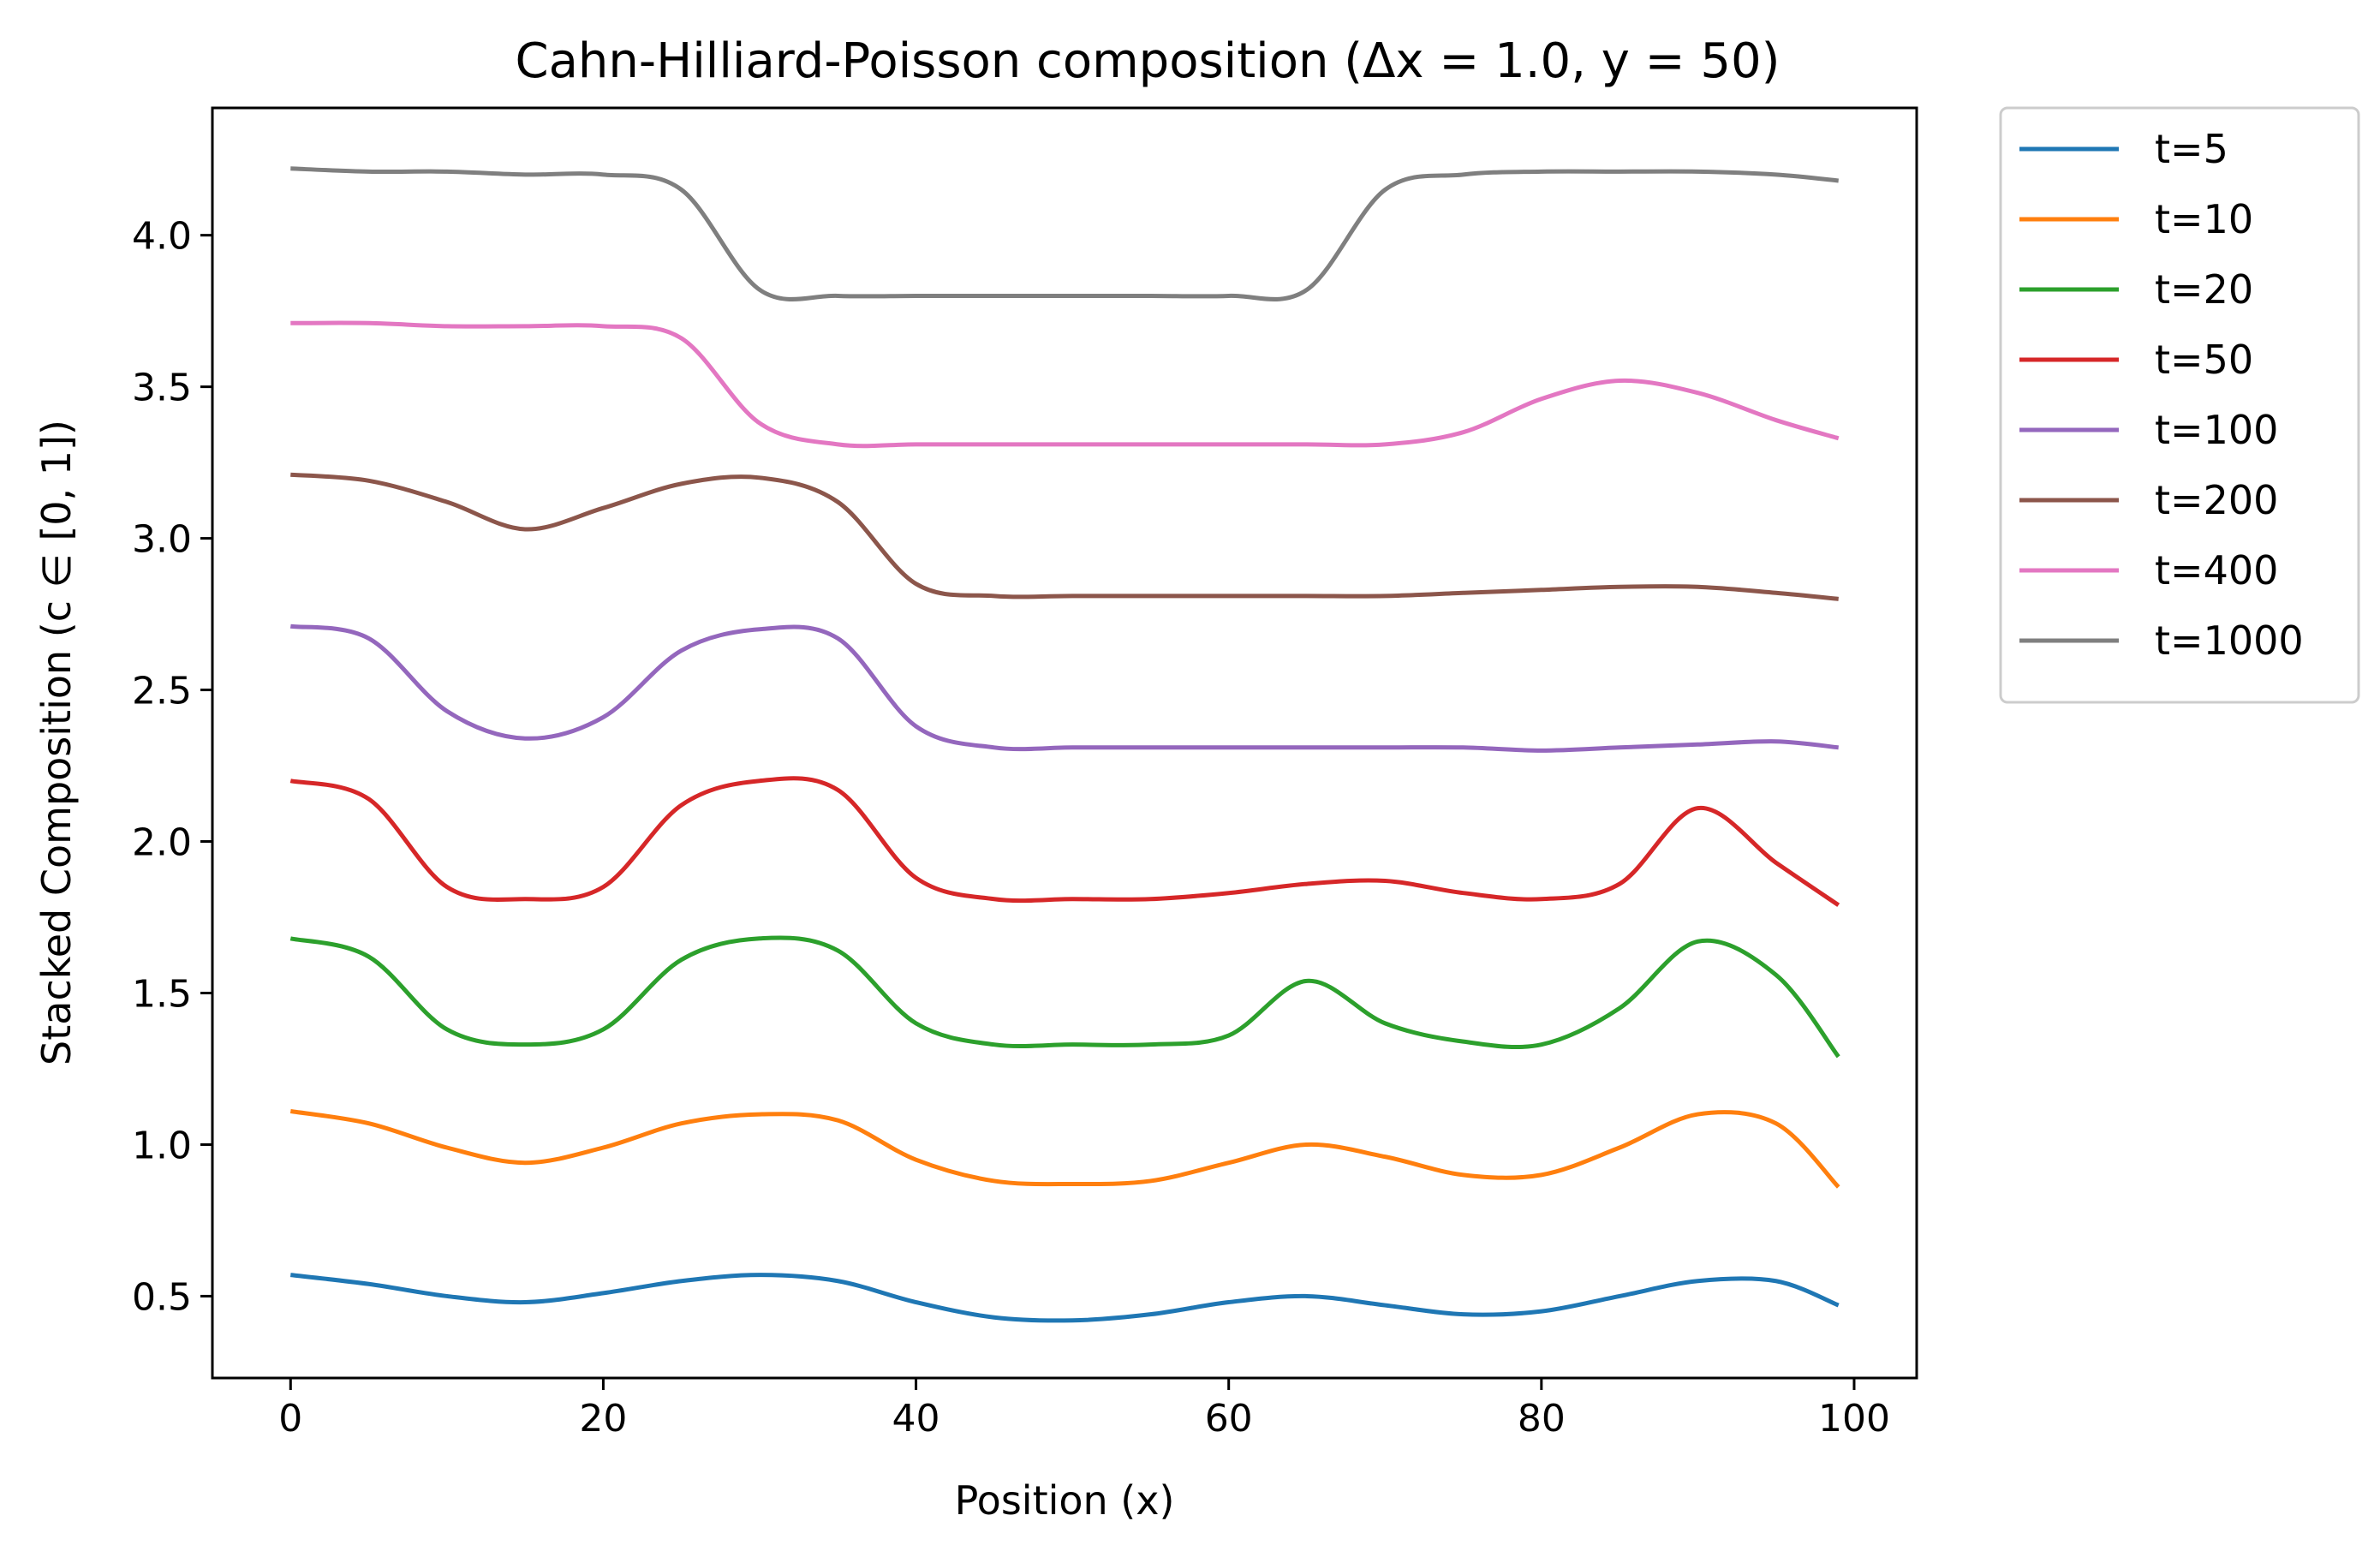 The image size is (2380, 1557). Describe the element at coordinates (2216, 430) in the screenshot. I see `legend-label: t=100` at that location.